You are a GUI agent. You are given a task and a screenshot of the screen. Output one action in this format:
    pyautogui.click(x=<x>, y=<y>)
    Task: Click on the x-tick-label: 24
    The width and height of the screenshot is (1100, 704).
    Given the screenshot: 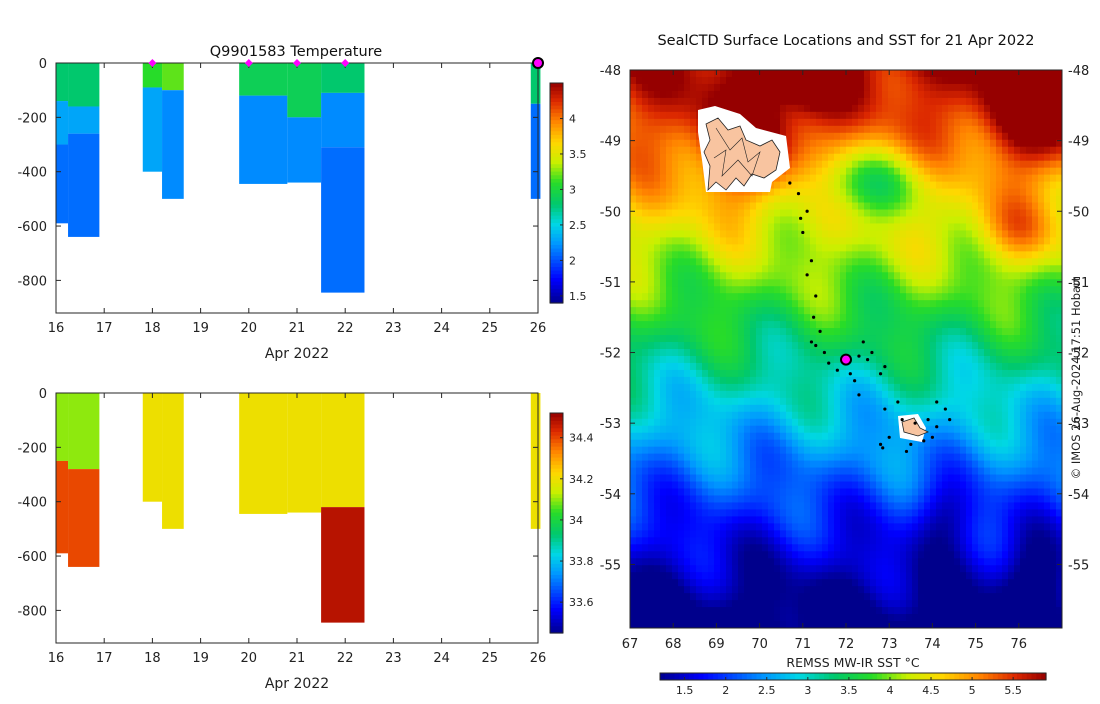 What is the action you would take?
    pyautogui.click(x=441, y=328)
    